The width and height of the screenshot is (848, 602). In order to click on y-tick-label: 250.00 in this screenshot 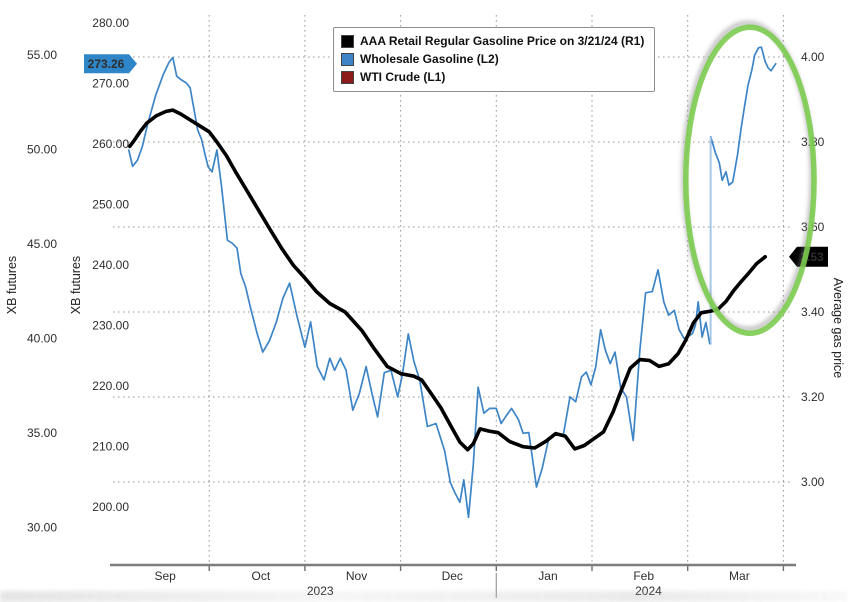, I will do `click(110, 205)`.